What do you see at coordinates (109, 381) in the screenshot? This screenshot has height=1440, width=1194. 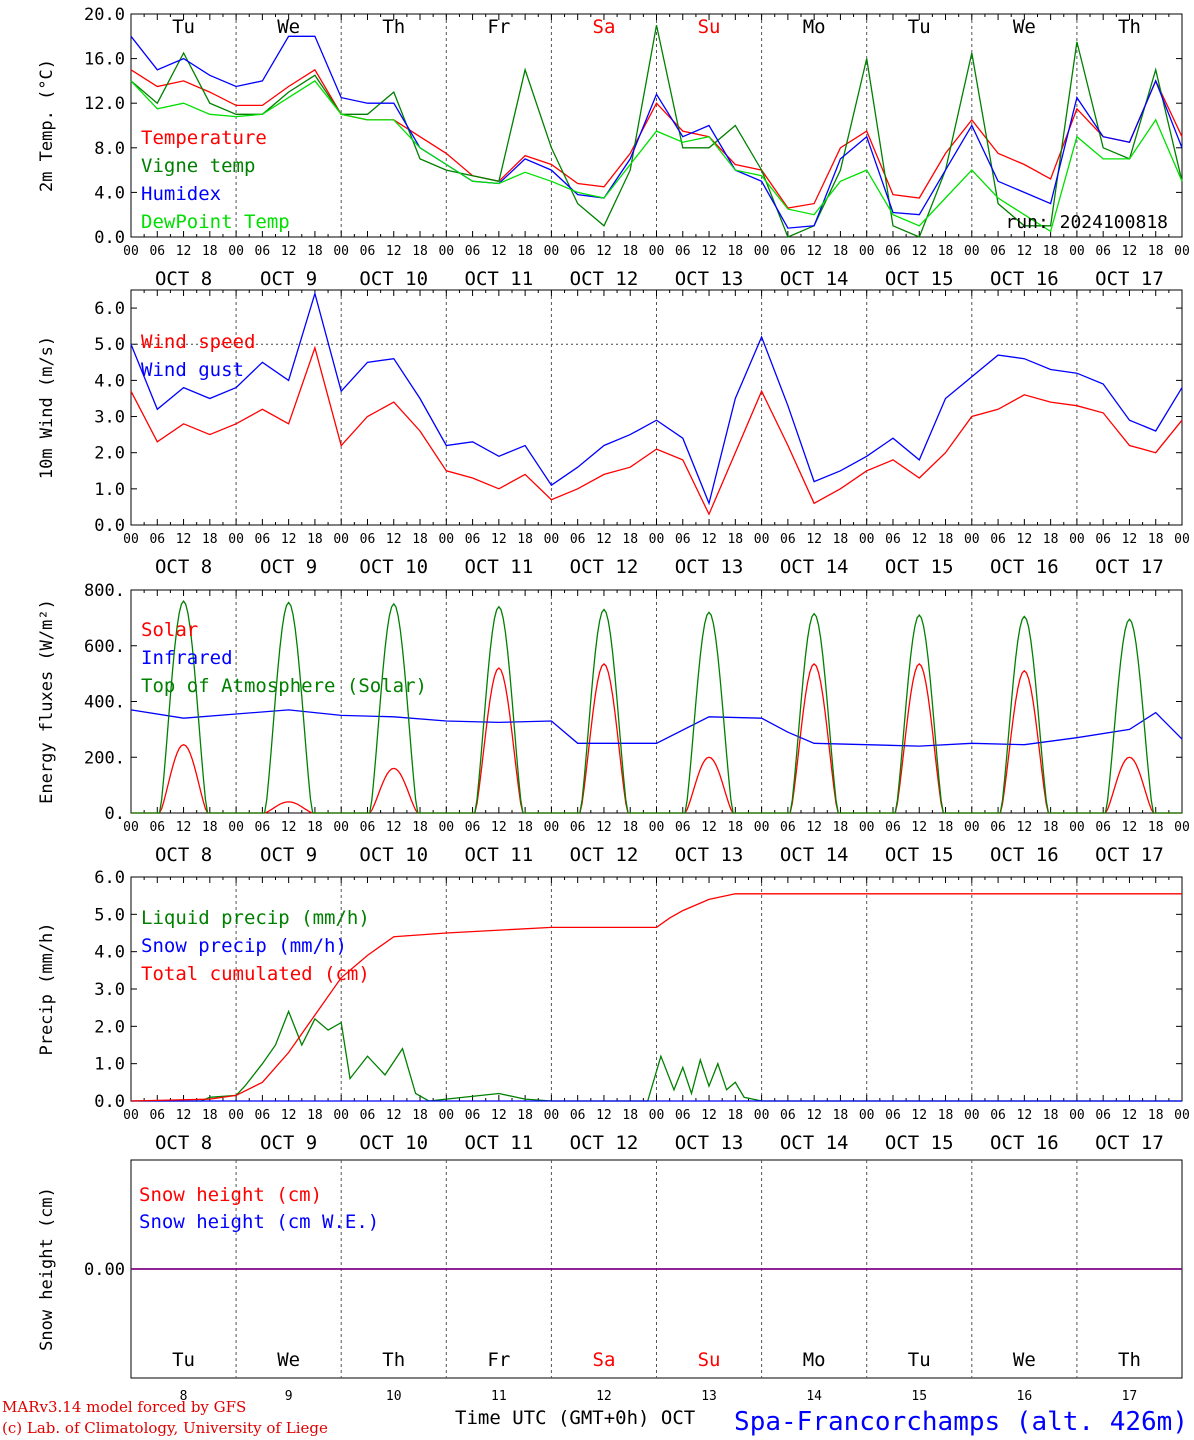 I see `wind-y-tick-label: 4.0` at bounding box center [109, 381].